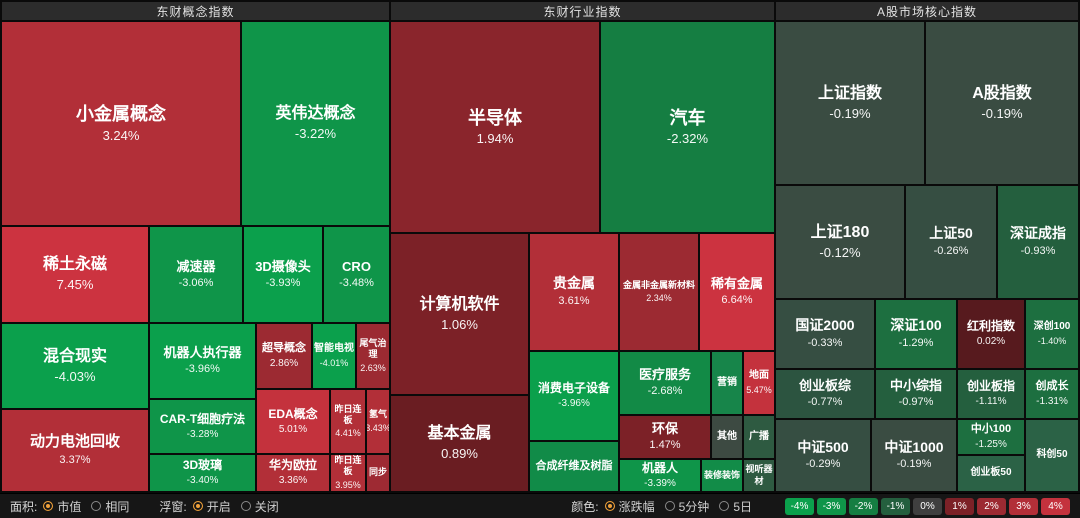  I want to click on treemap-tile: 上证指数 -0.19%, so click(850, 103).